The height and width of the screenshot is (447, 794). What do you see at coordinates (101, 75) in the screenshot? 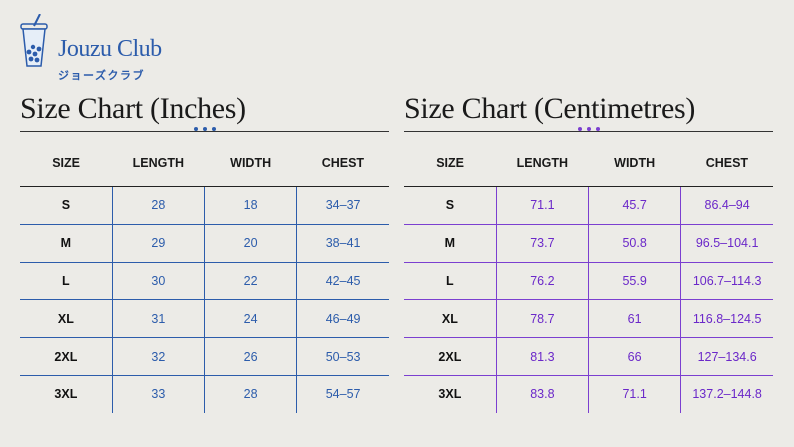
I see `brand-name-japanese: ジョーズクラブ` at bounding box center [101, 75].